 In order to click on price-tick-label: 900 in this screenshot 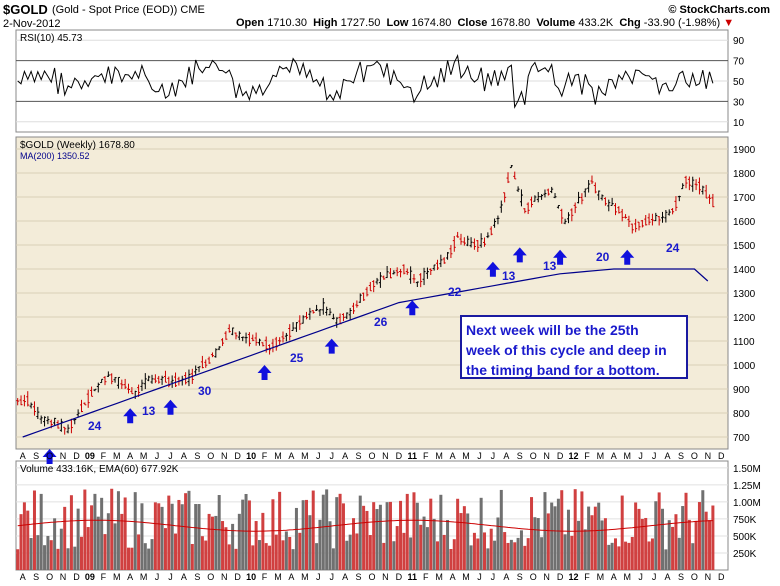, I will do `click(741, 390)`.